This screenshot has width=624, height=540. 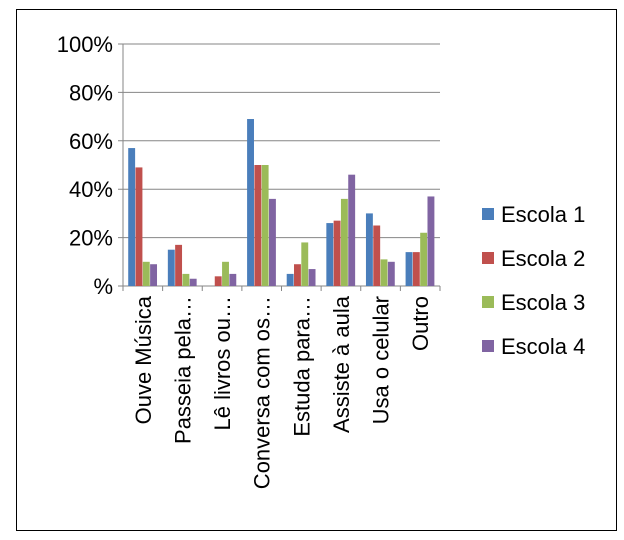 I want to click on legend-label: Escola 3, so click(x=543, y=302).